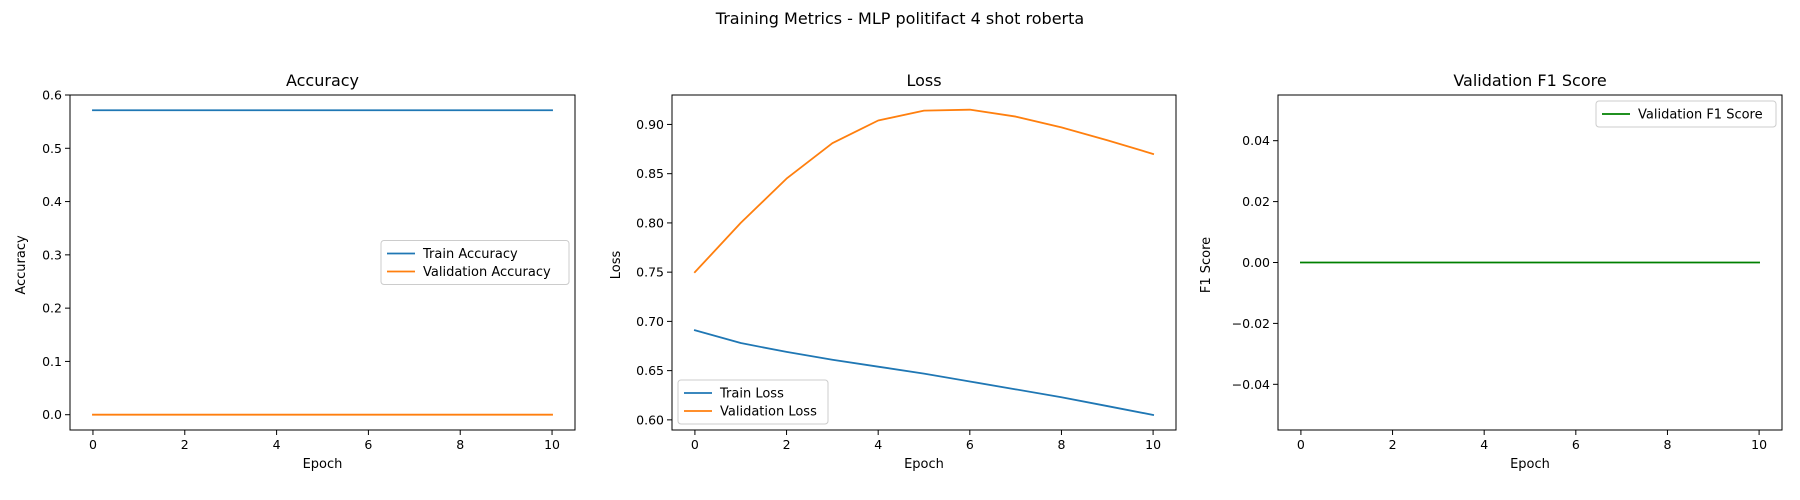 The width and height of the screenshot is (1800, 500). What do you see at coordinates (52, 414) in the screenshot?
I see `y-tick-label: 0.0` at bounding box center [52, 414].